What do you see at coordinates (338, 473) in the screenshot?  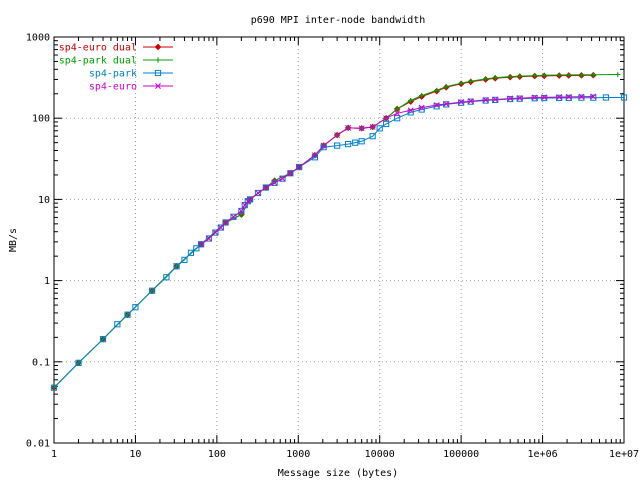 I see `x-axis-label: Message size (bytes)` at bounding box center [338, 473].